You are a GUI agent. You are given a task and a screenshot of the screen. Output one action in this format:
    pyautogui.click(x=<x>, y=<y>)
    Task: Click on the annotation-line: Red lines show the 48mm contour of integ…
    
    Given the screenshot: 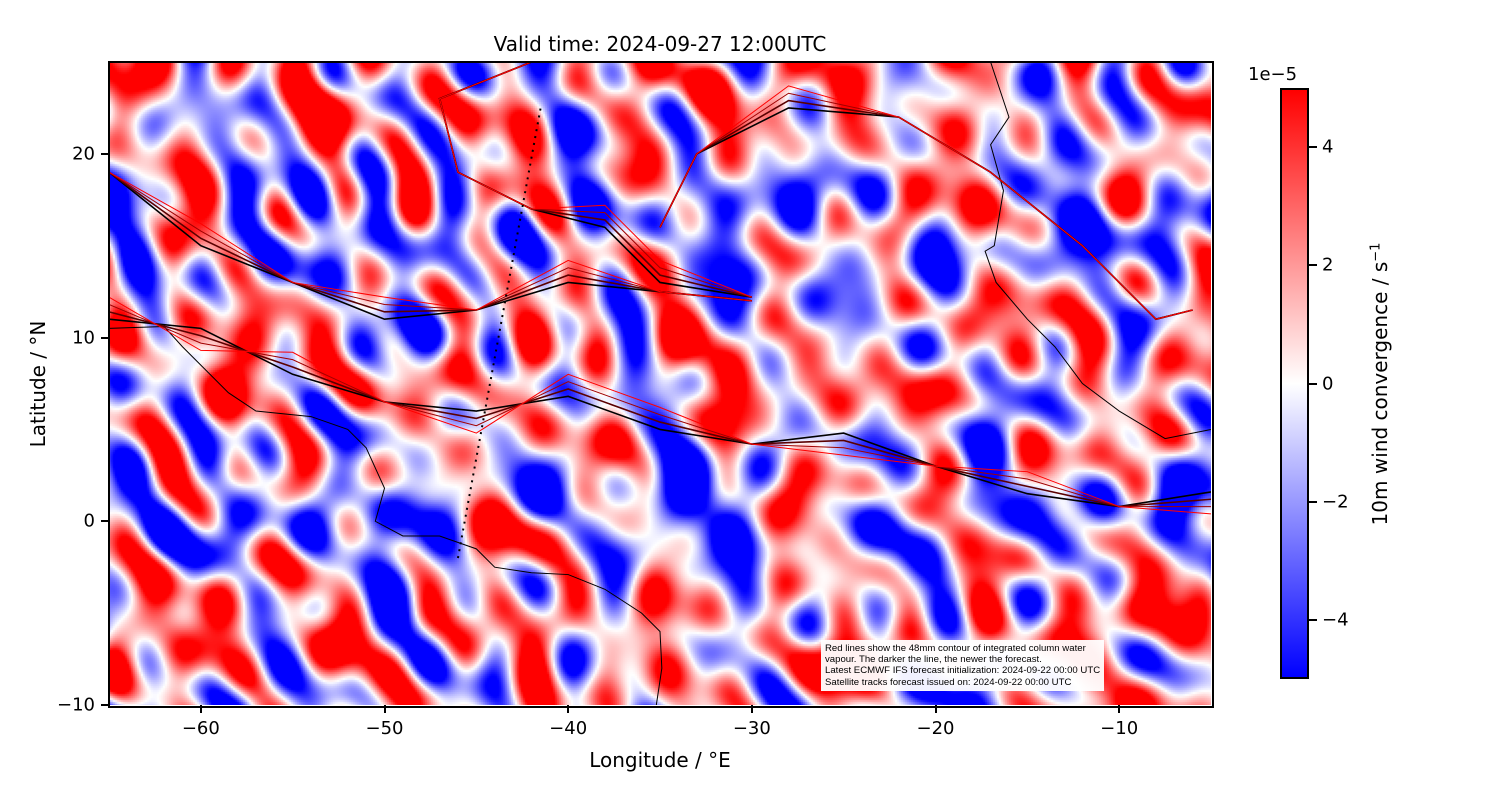 What is the action you would take?
    pyautogui.click(x=955, y=648)
    